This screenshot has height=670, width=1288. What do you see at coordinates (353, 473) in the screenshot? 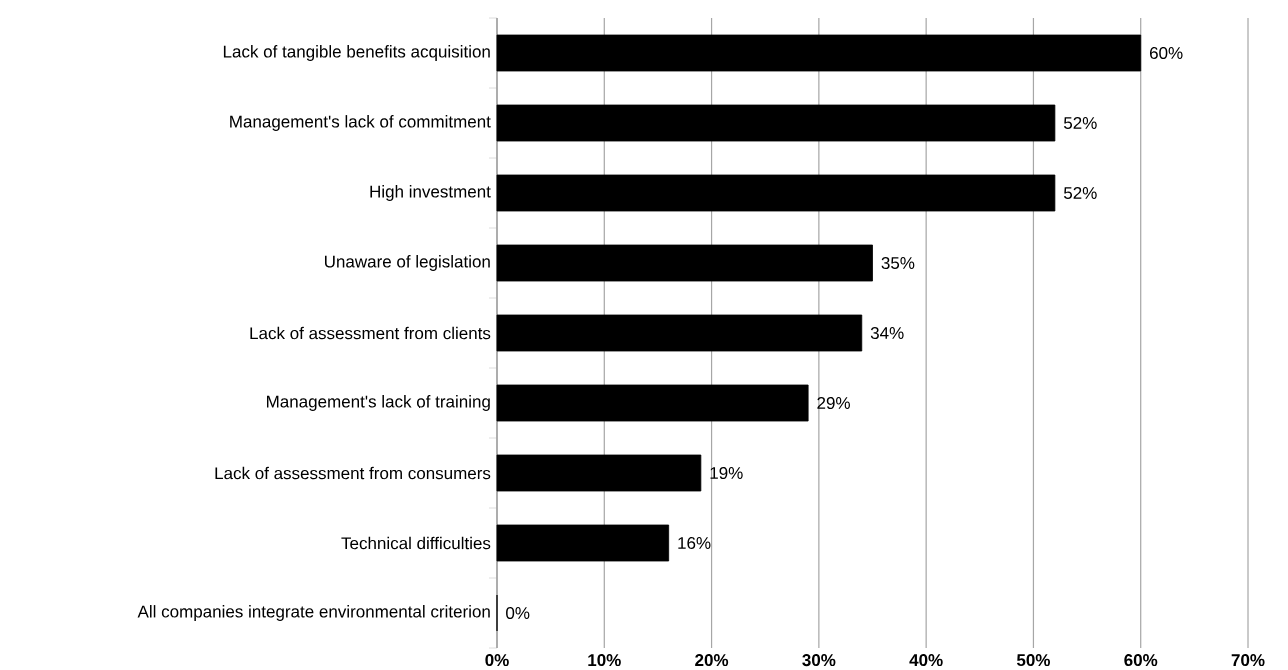
I see `y-tick-label: Lack of assessment from consumers` at bounding box center [353, 473].